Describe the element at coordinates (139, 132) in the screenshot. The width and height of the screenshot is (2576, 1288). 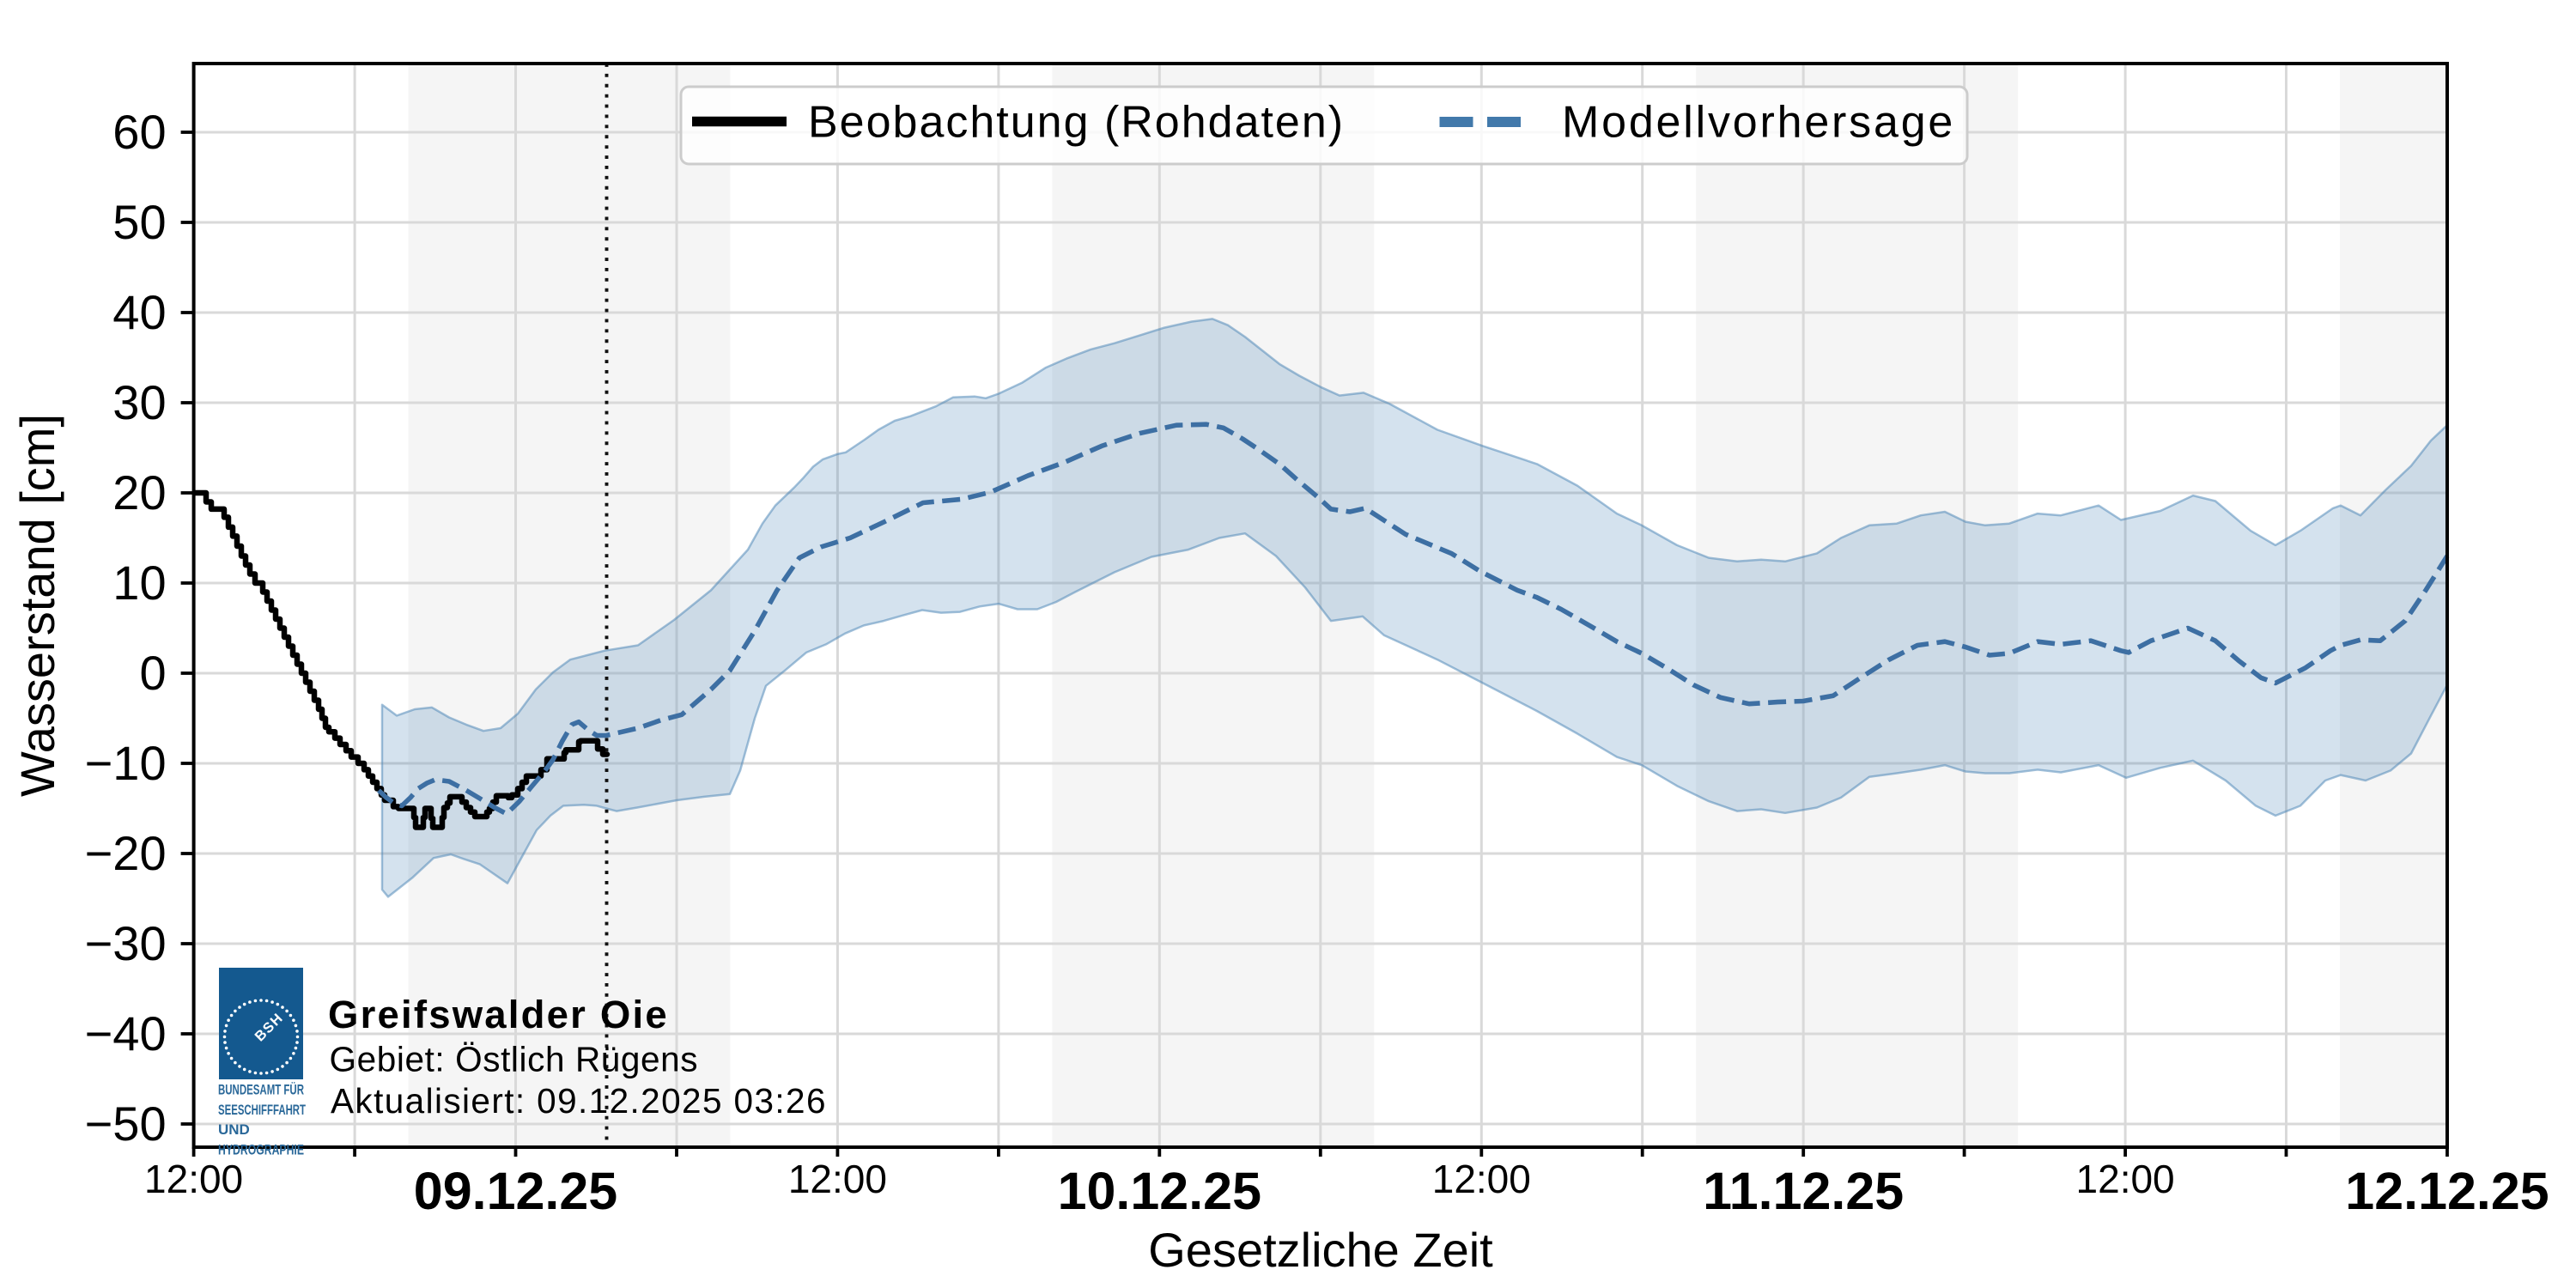
I see `svg-text: 60` at that location.